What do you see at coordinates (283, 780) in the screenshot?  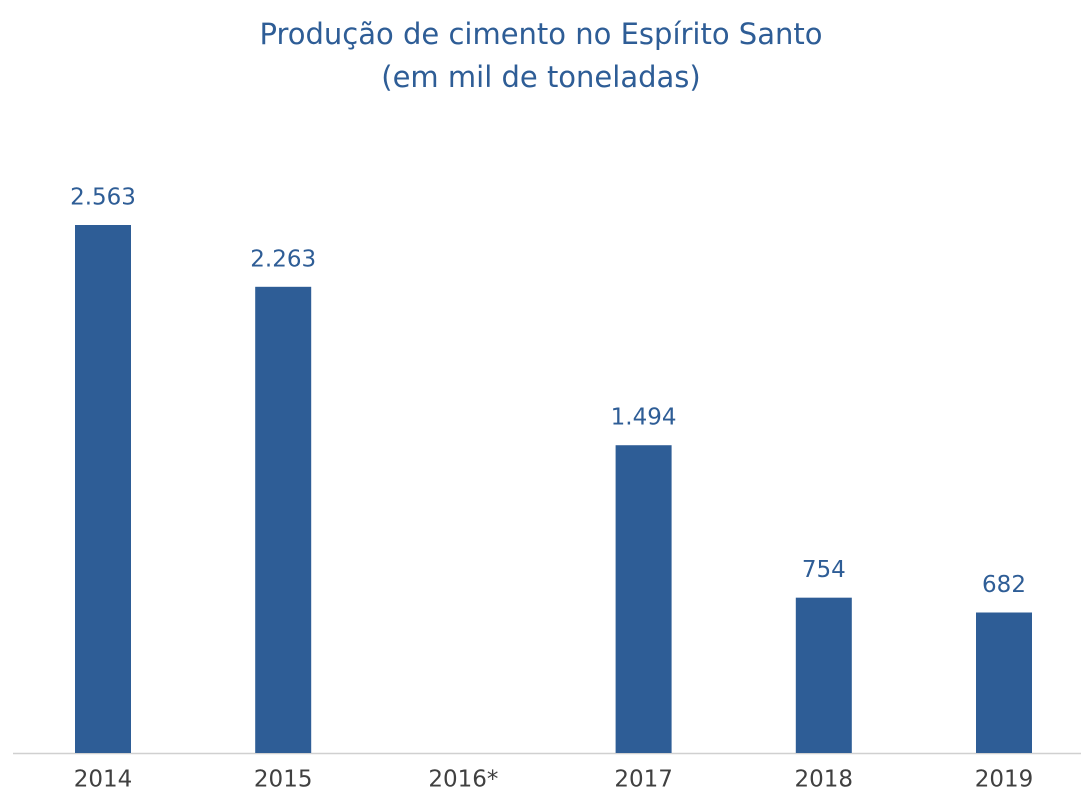 I see `x-tick-label: 2015` at bounding box center [283, 780].